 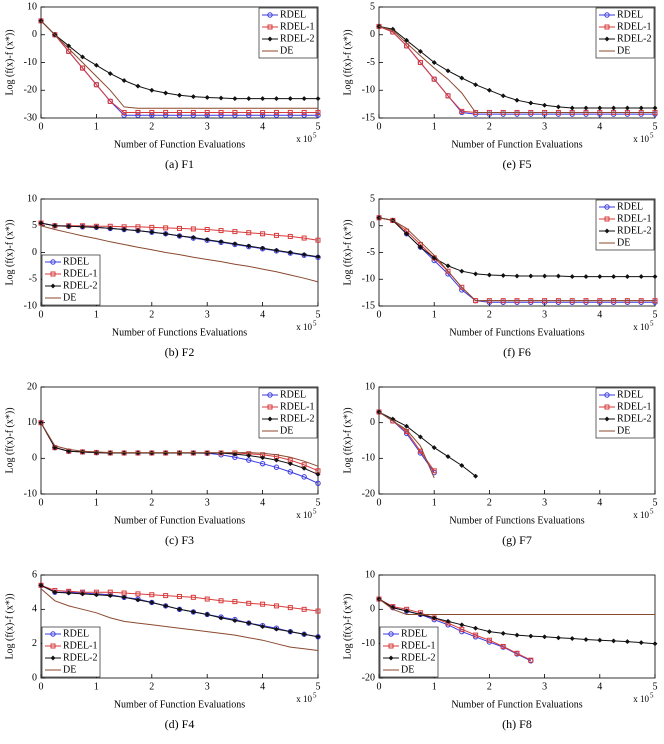 I want to click on x-scale-exponent: 5, so click(x=315, y=136).